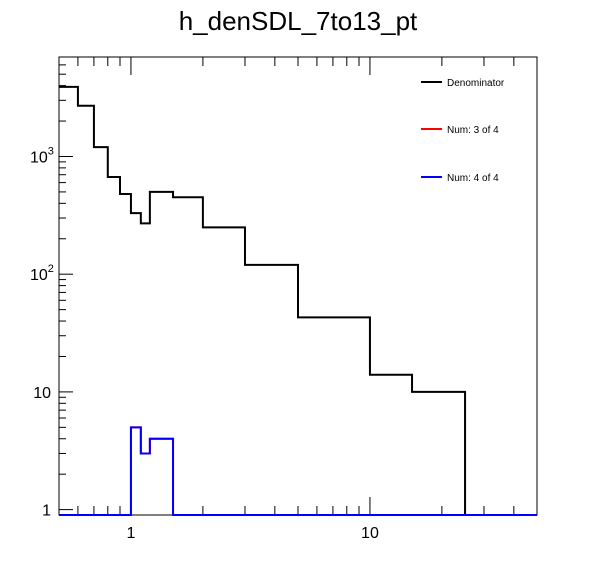  I want to click on x-tick-label: 10, so click(370, 533).